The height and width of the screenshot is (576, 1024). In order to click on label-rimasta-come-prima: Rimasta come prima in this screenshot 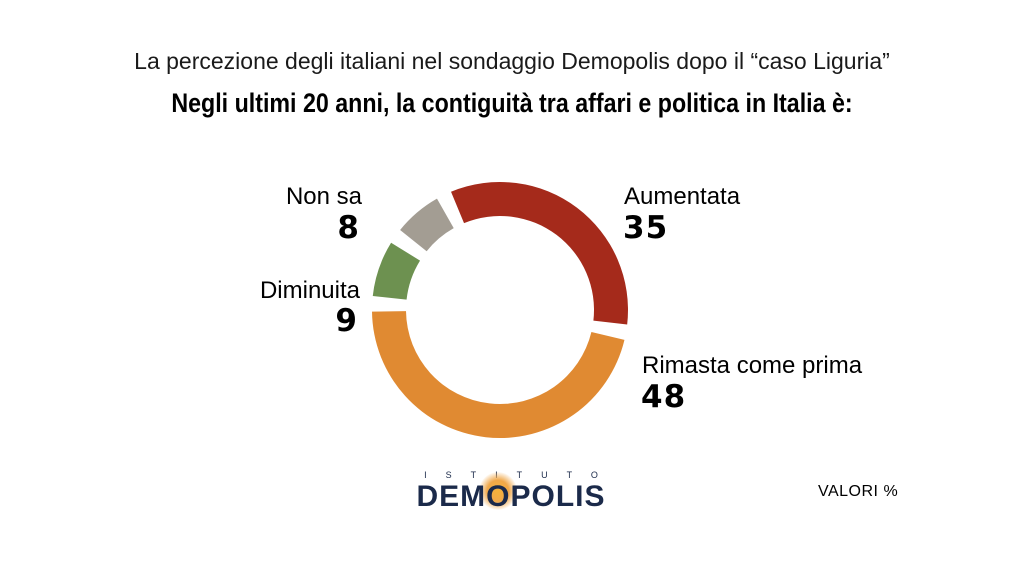, I will do `click(752, 365)`.